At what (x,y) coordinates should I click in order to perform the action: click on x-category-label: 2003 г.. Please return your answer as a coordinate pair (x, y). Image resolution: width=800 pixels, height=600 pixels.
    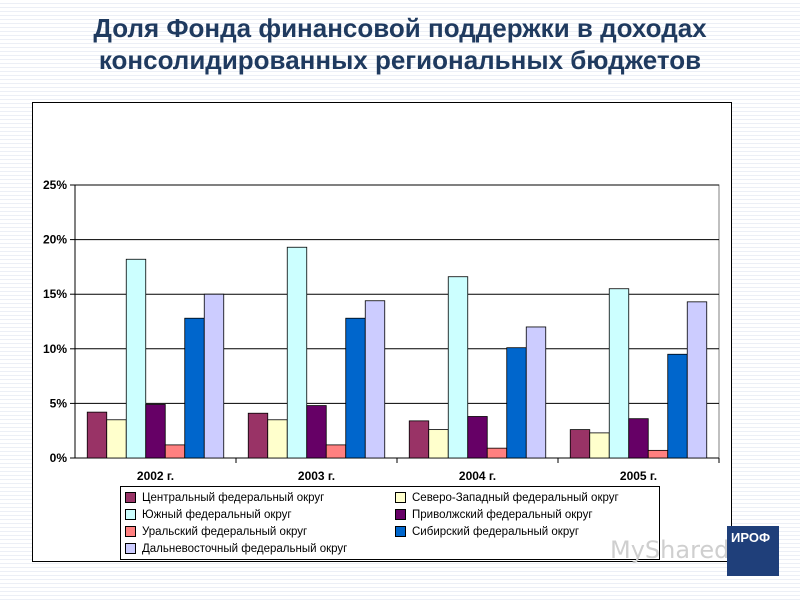
    Looking at the image, I should click on (316, 476).